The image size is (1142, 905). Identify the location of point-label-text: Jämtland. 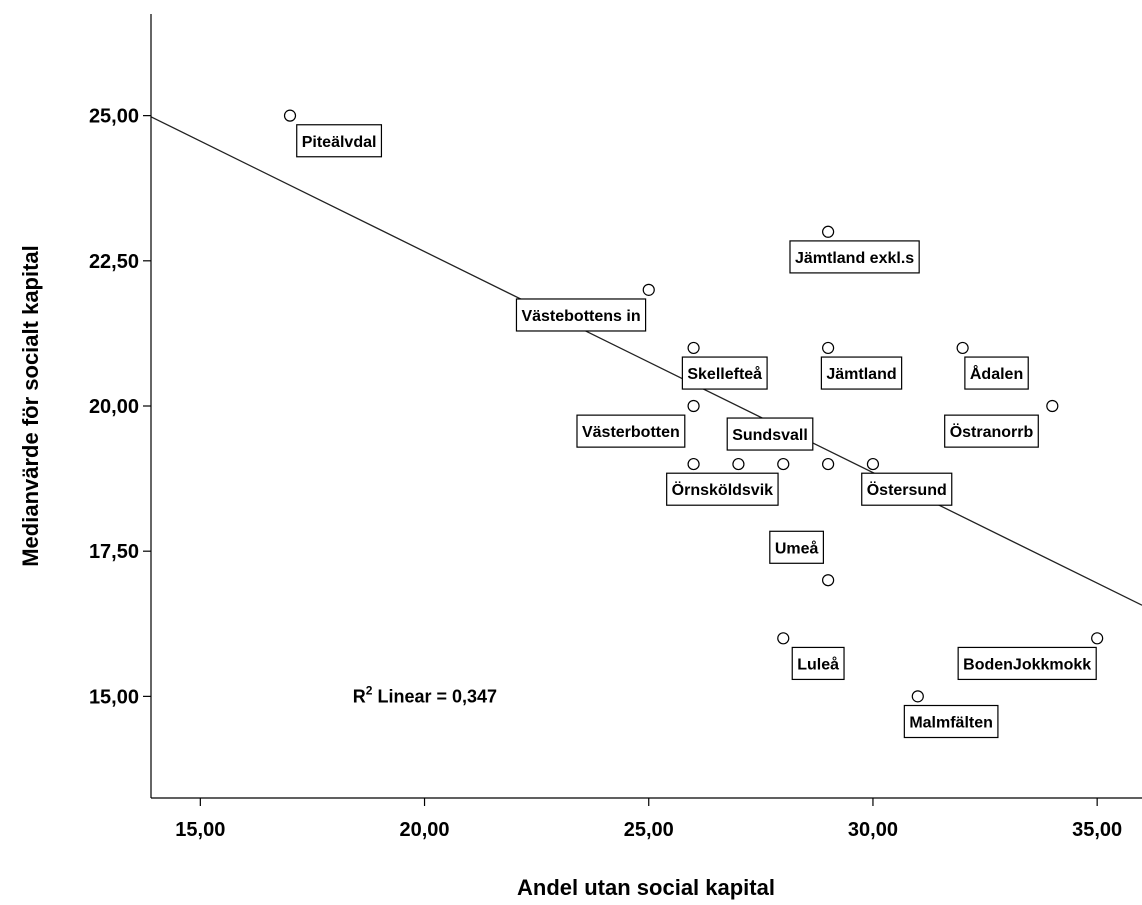
(861, 374).